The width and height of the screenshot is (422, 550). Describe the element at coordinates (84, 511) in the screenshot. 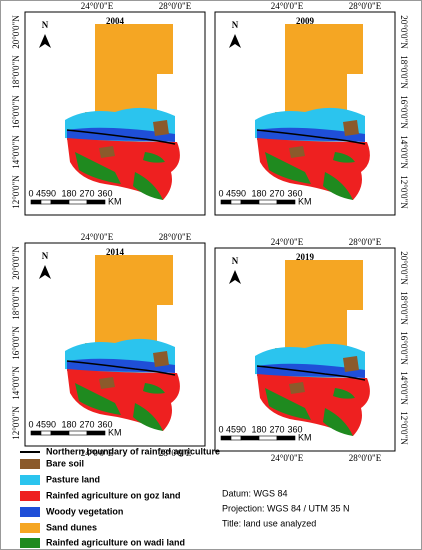

I see `legend-label: Woody vegetation` at that location.